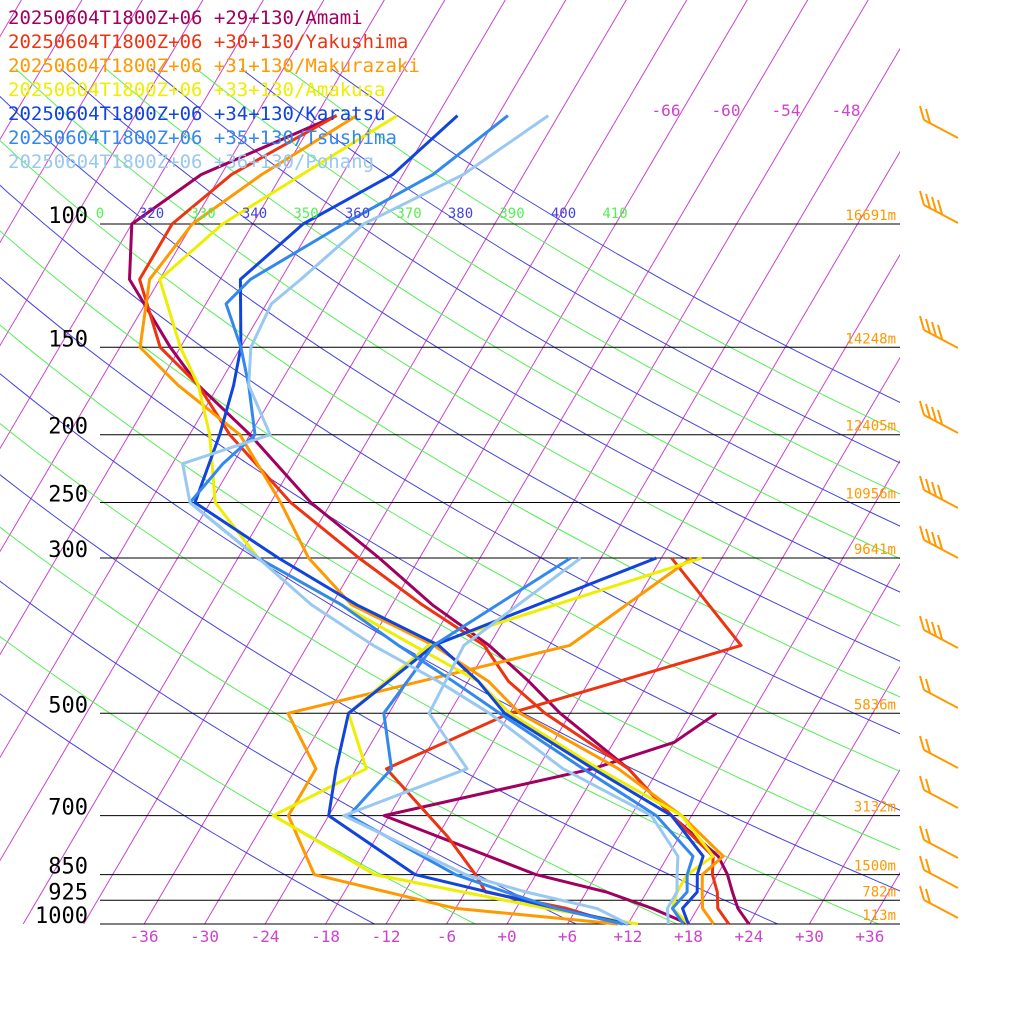 The height and width of the screenshot is (1024, 1024). Describe the element at coordinates (204, 936) in the screenshot. I see `temperature-tick-label: -30` at that location.